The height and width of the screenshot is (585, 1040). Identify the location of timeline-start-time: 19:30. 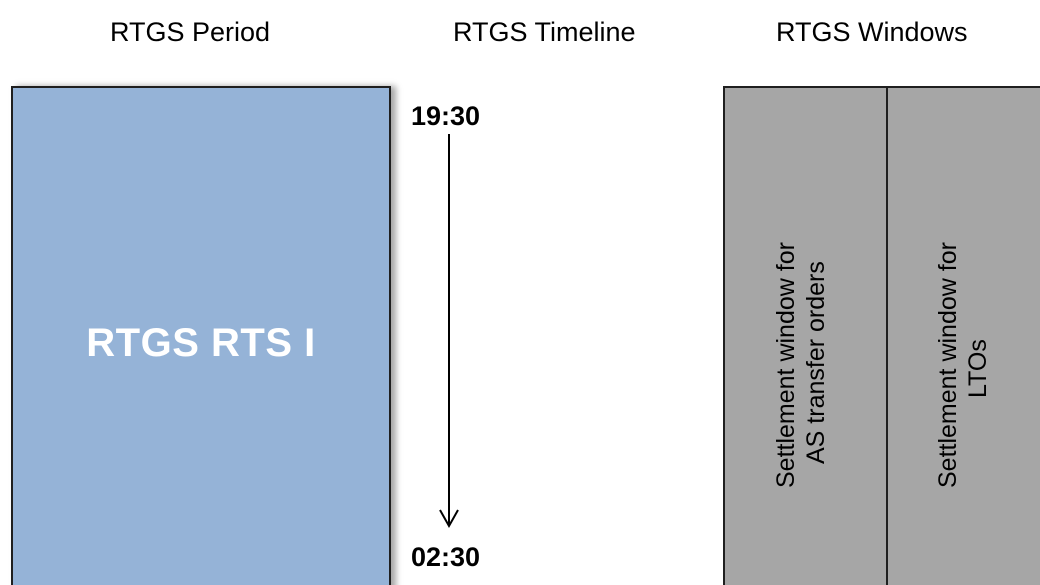
(446, 116).